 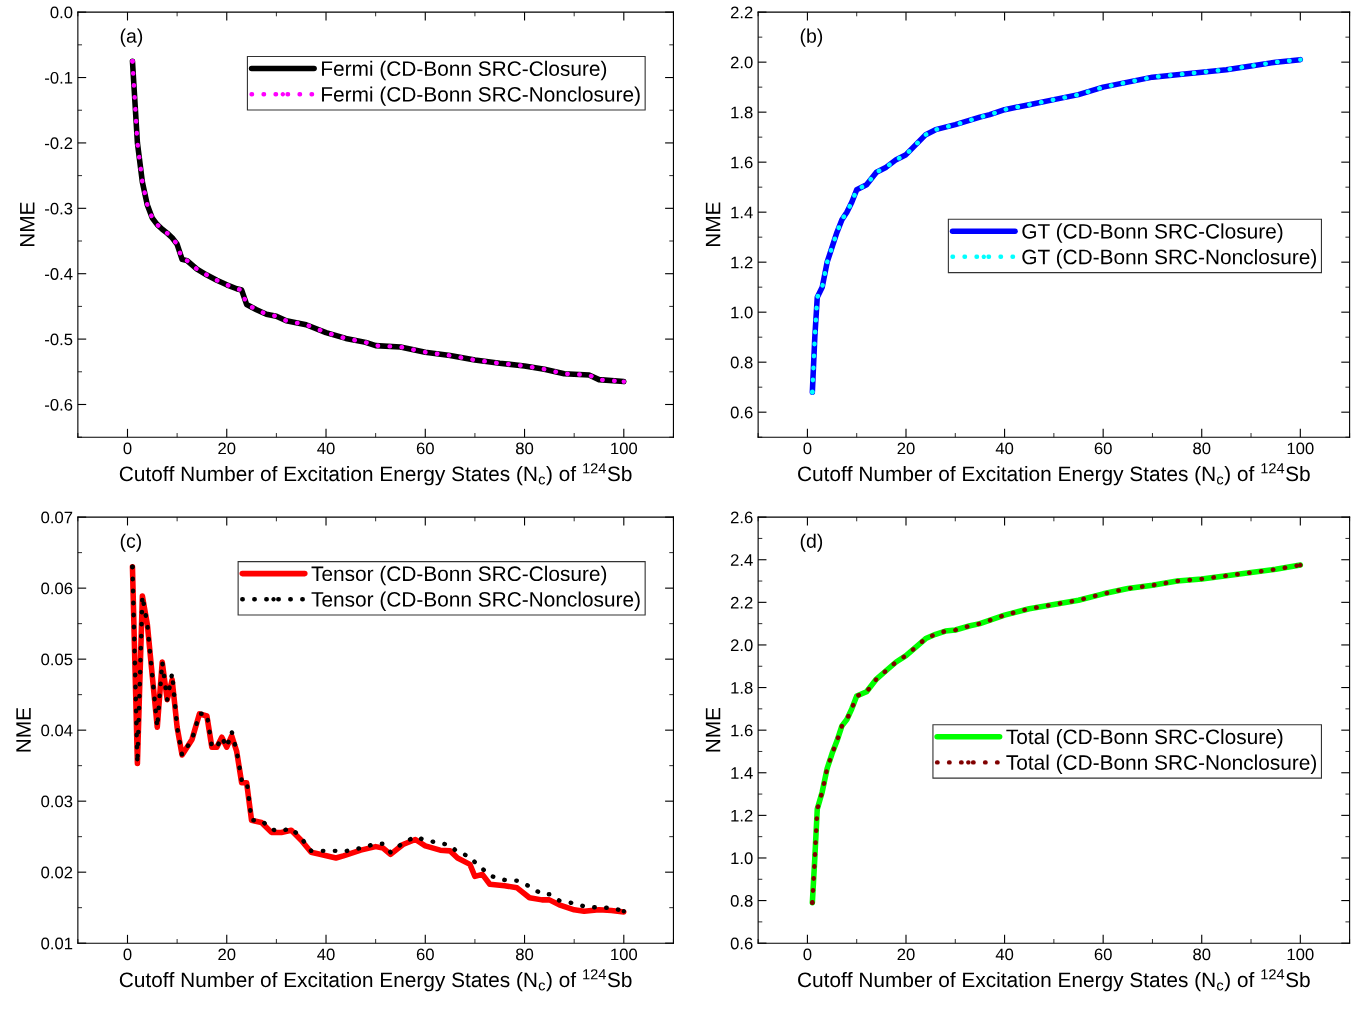 I want to click on annotation: (a), so click(x=131, y=37).